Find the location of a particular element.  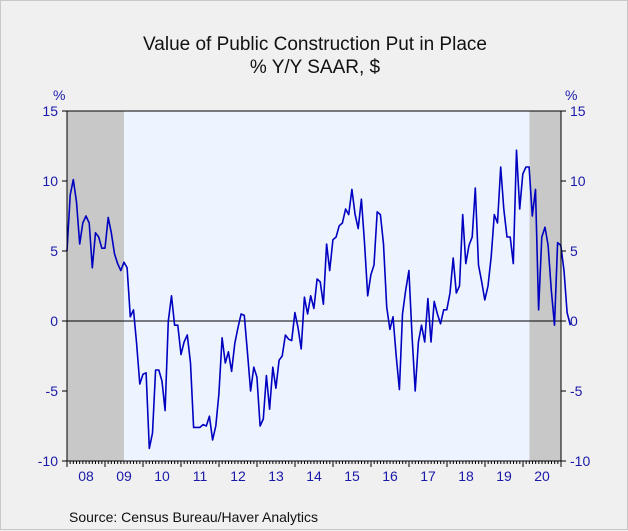

chart-subtitle: % Y/Y SAAR, $ is located at coordinates (315, 67).